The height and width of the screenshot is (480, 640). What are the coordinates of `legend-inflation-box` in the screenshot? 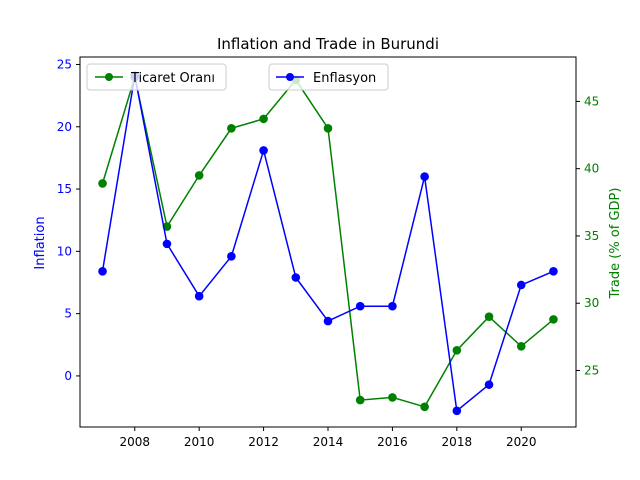 It's located at (328, 77).